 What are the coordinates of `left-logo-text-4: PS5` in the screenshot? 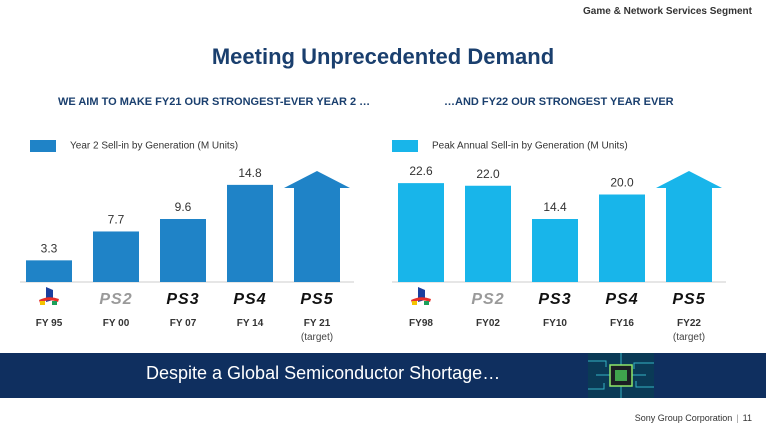 It's located at (316, 299).